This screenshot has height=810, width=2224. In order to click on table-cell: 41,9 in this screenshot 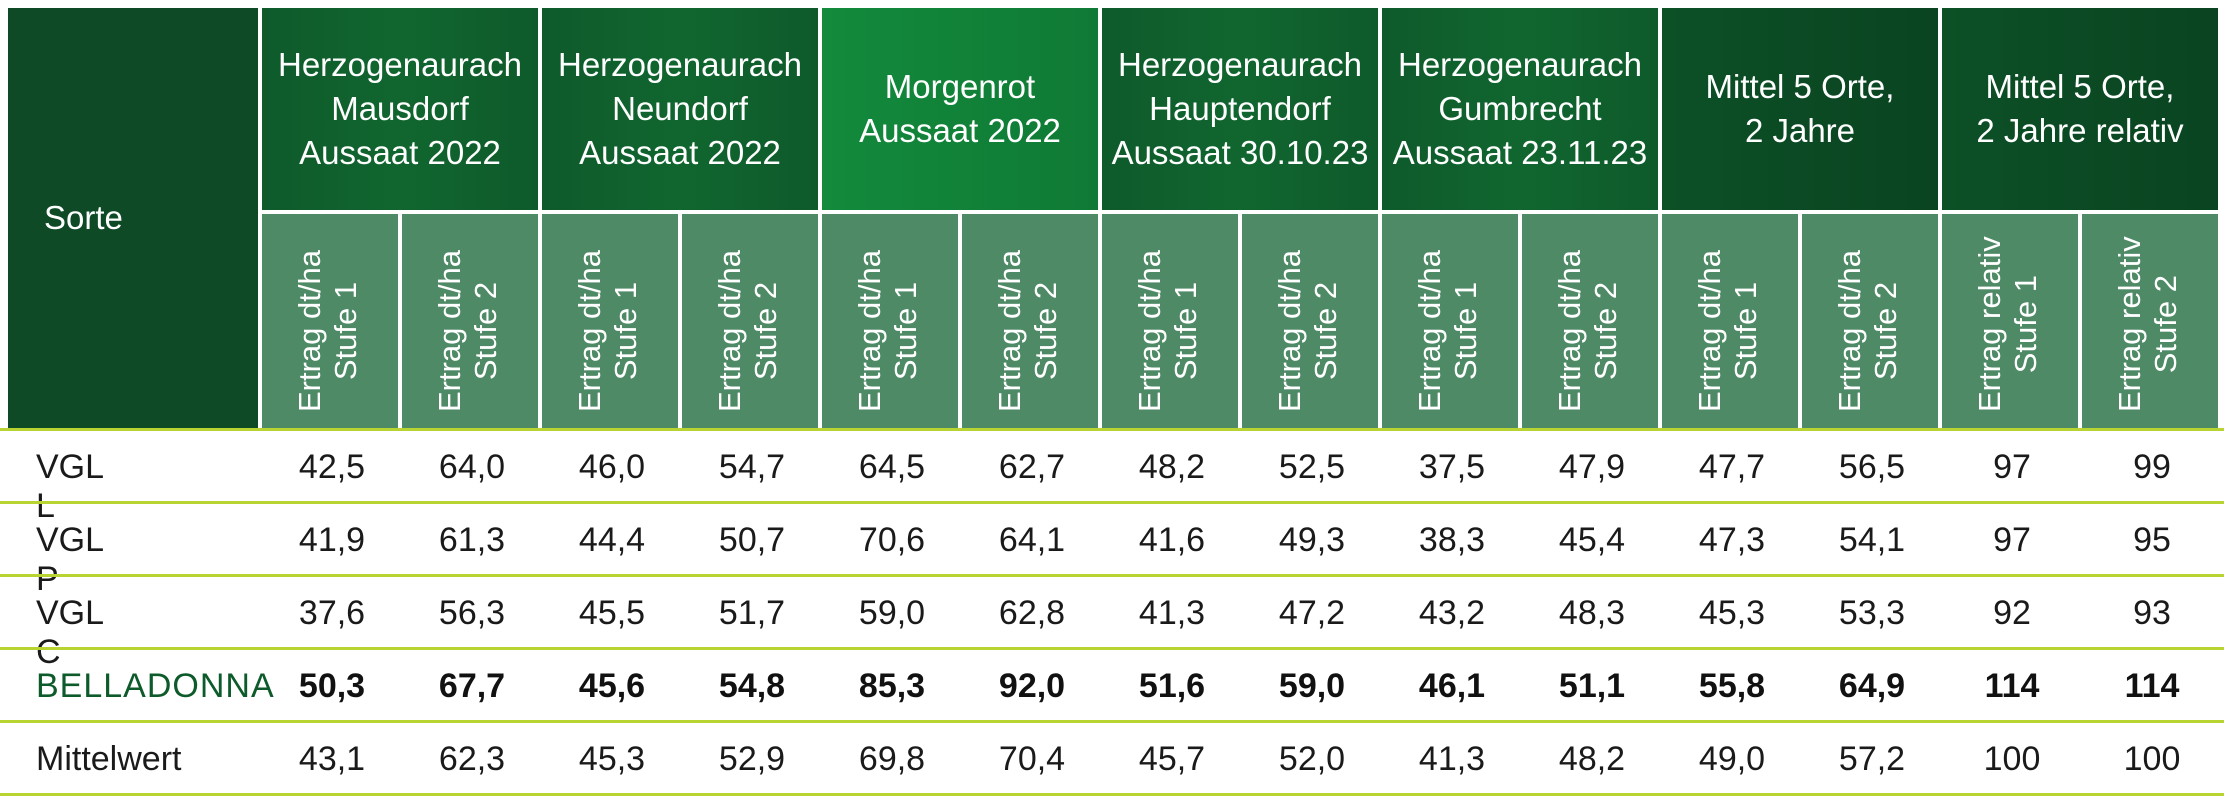, I will do `click(332, 540)`.